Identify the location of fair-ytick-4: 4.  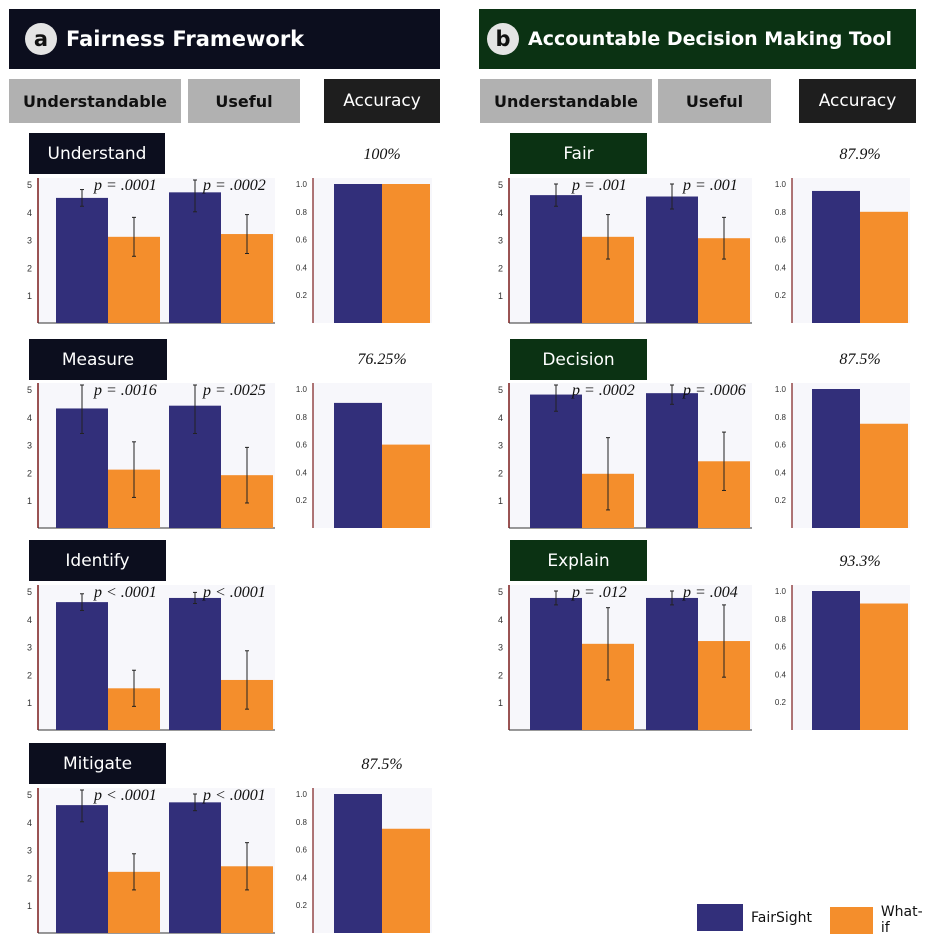
(500, 213).